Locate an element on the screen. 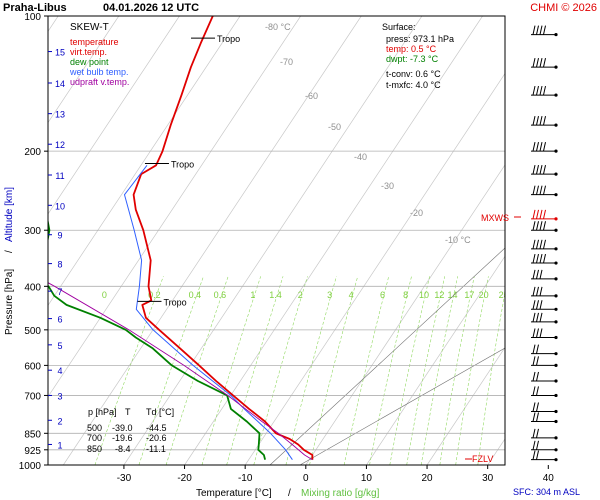 Image resolution: width=600 pixels, height=500 pixels. table-header-t: T is located at coordinates (128, 412).